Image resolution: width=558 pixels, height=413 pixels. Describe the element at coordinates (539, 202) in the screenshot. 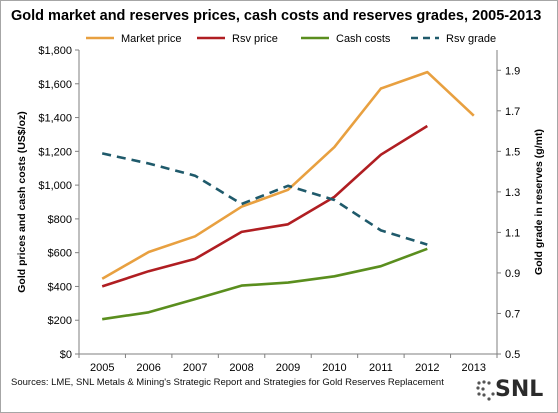

I see `y2-axis-title: Gold grade in reserves (g/mt)` at that location.